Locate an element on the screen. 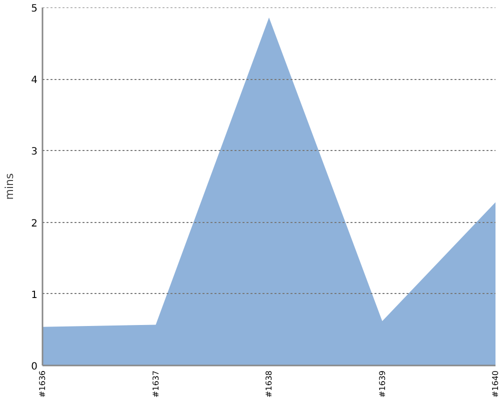 The height and width of the screenshot is (400, 500). y-tick-label: 0 is located at coordinates (34, 367).